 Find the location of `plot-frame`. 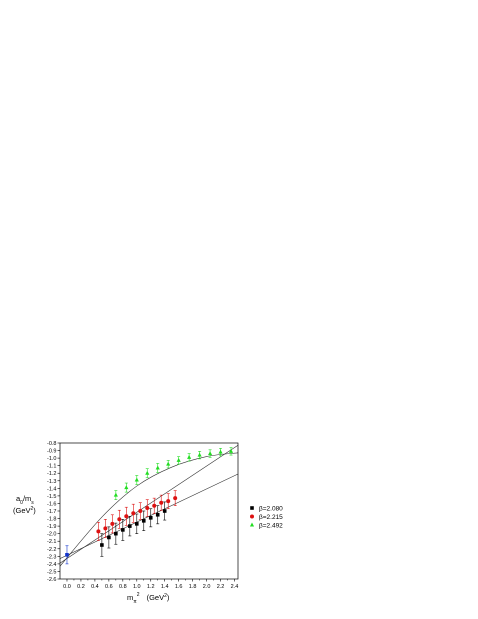

plot-frame is located at coordinates (149, 511).